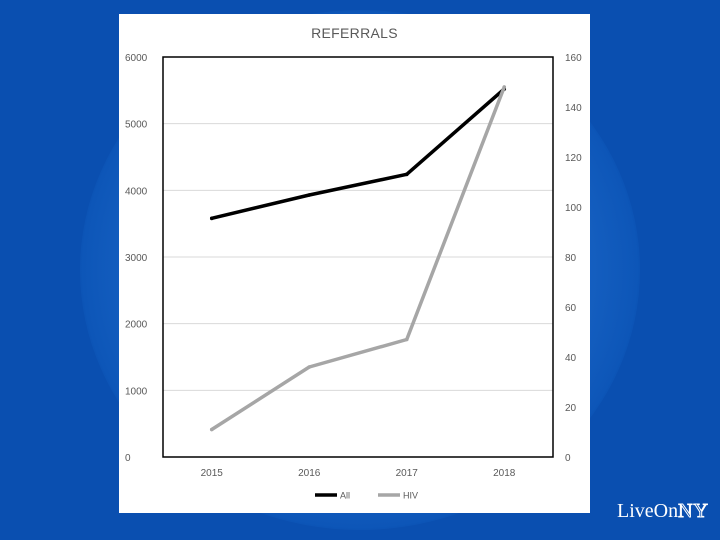  I want to click on left-axis-tick-label: 6000, so click(136, 58).